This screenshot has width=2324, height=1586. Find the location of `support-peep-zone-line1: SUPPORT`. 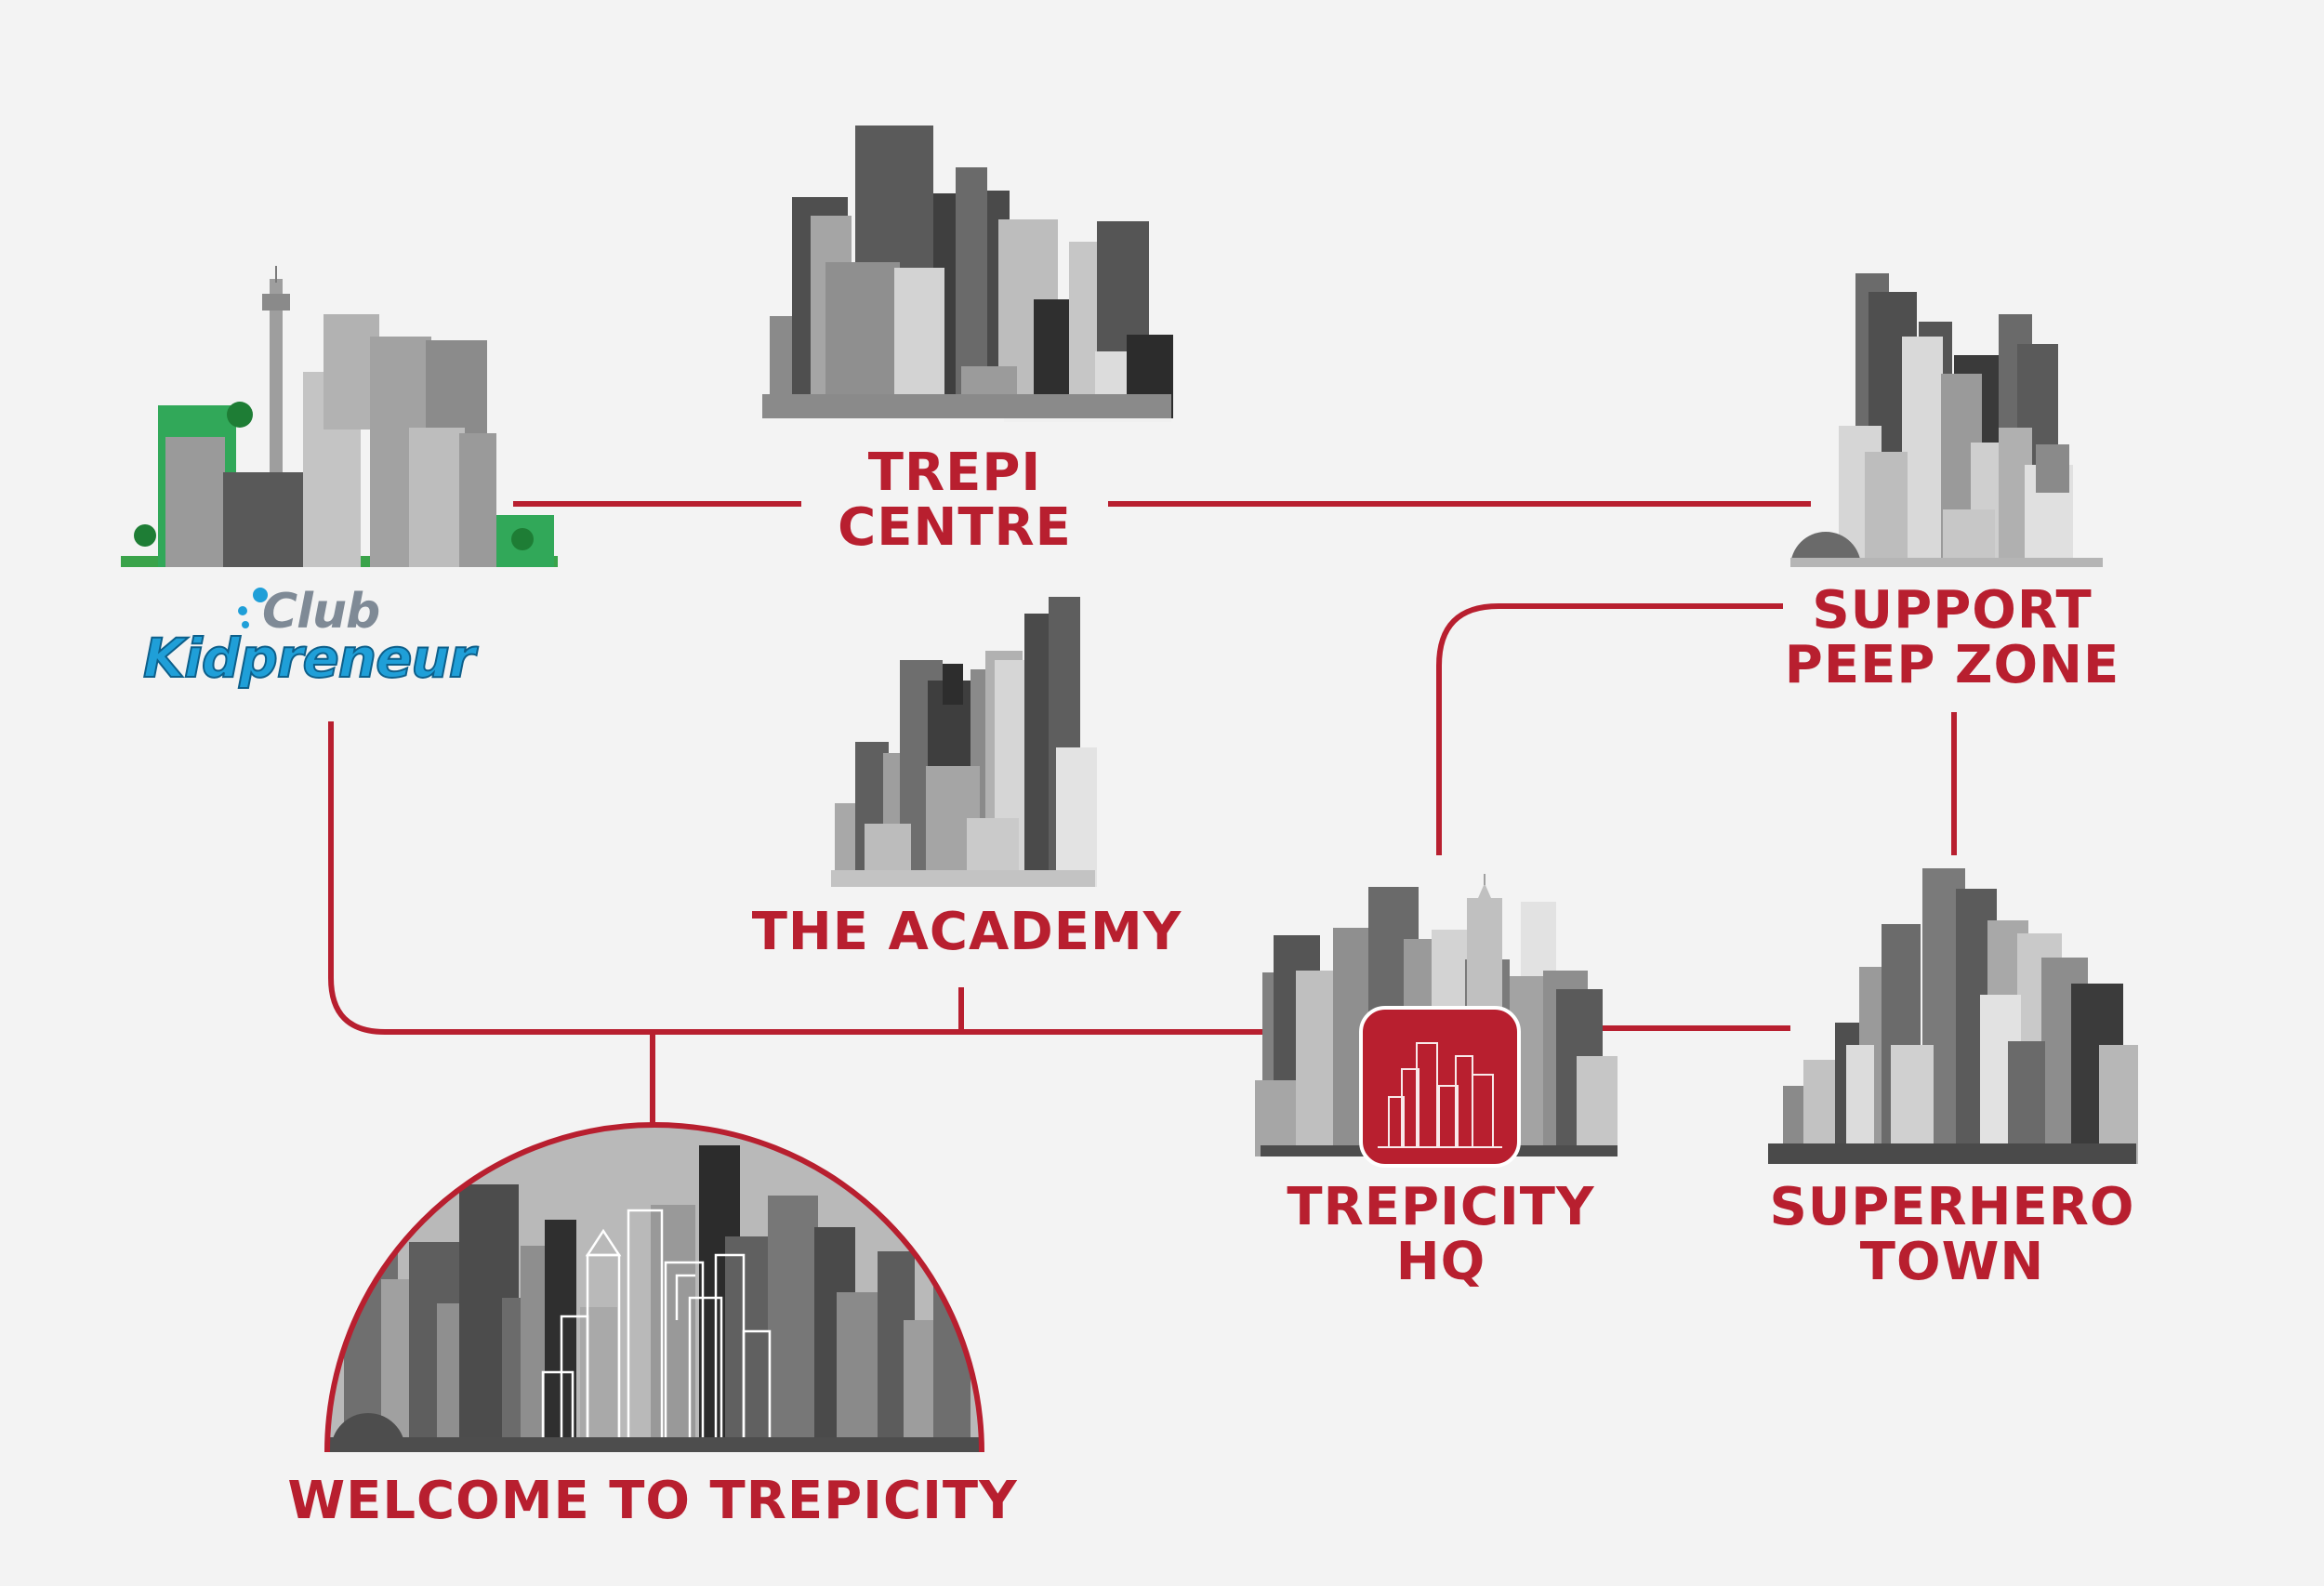

support-peep-zone-line1: SUPPORT is located at coordinates (1952, 610).